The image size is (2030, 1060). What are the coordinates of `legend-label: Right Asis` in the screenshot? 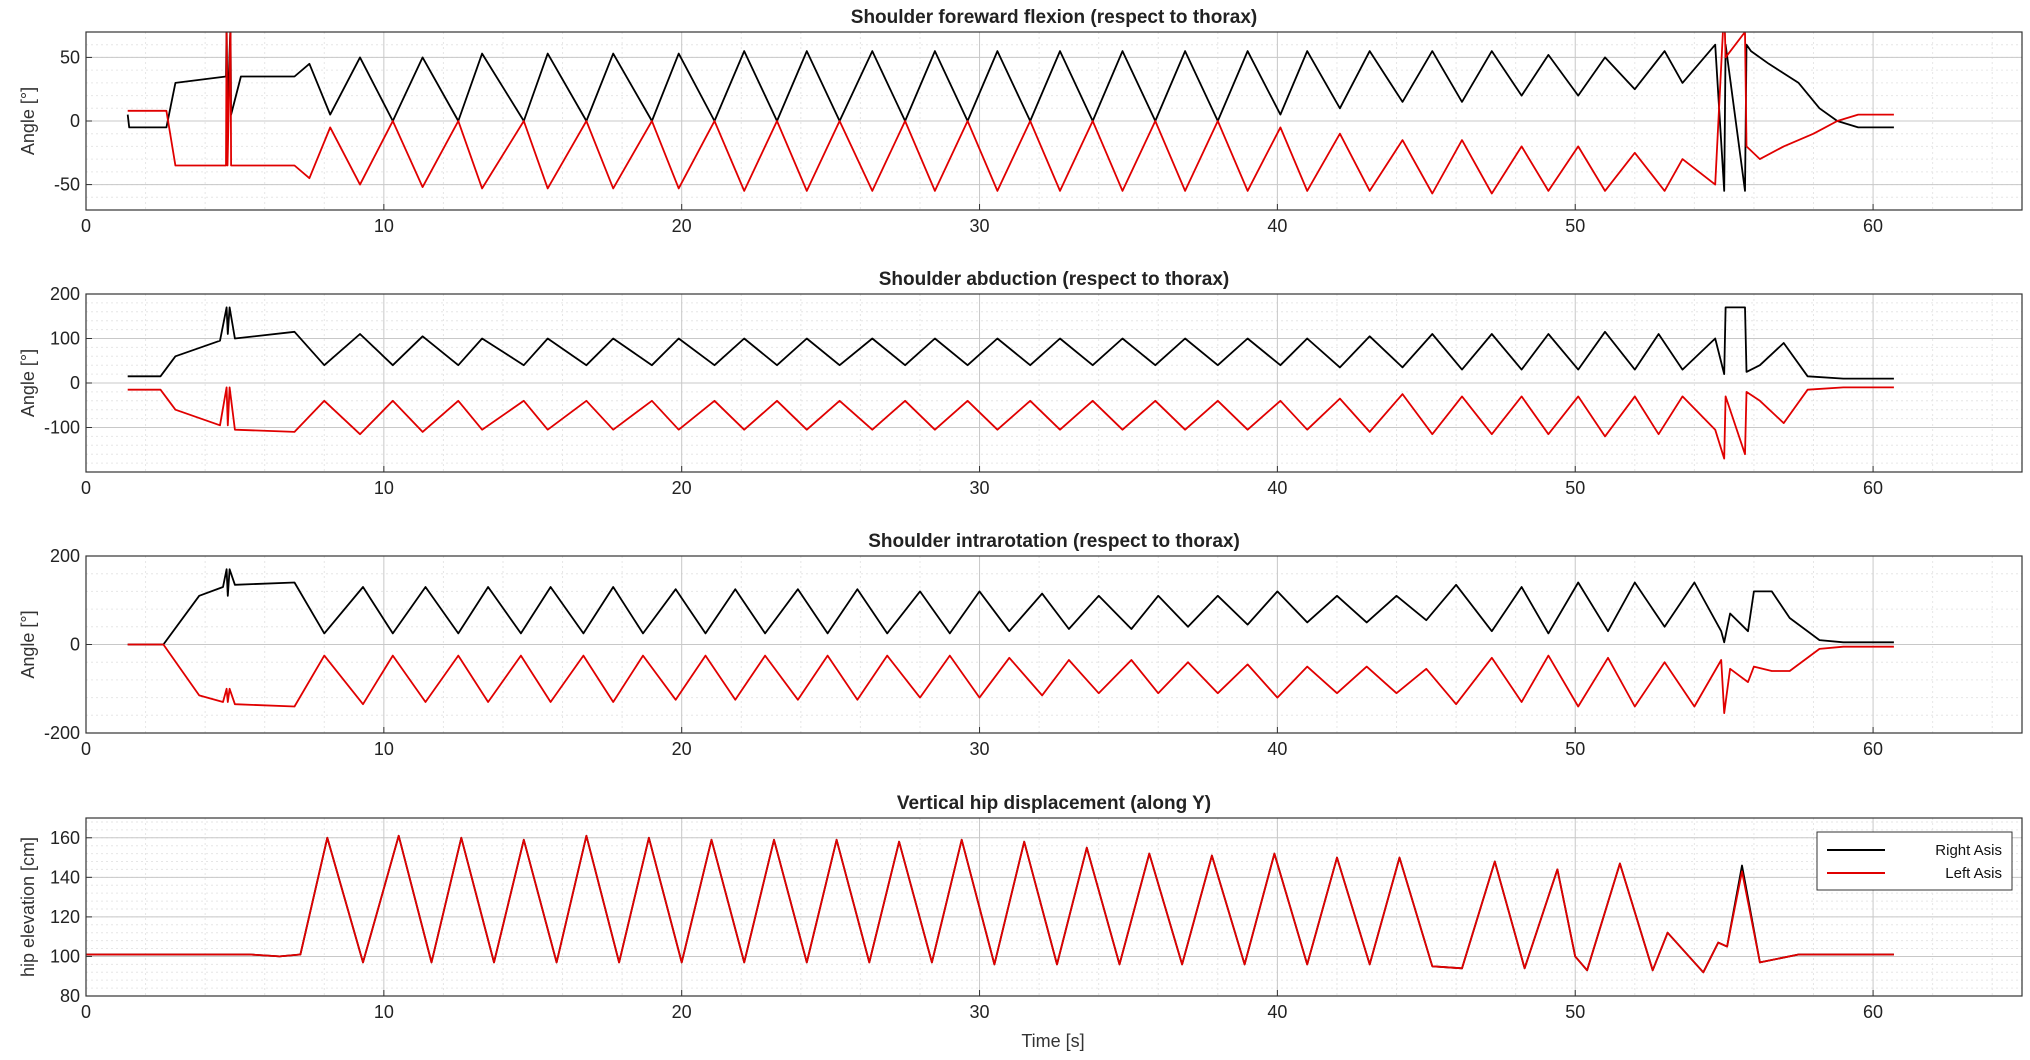 It's located at (1968, 850).